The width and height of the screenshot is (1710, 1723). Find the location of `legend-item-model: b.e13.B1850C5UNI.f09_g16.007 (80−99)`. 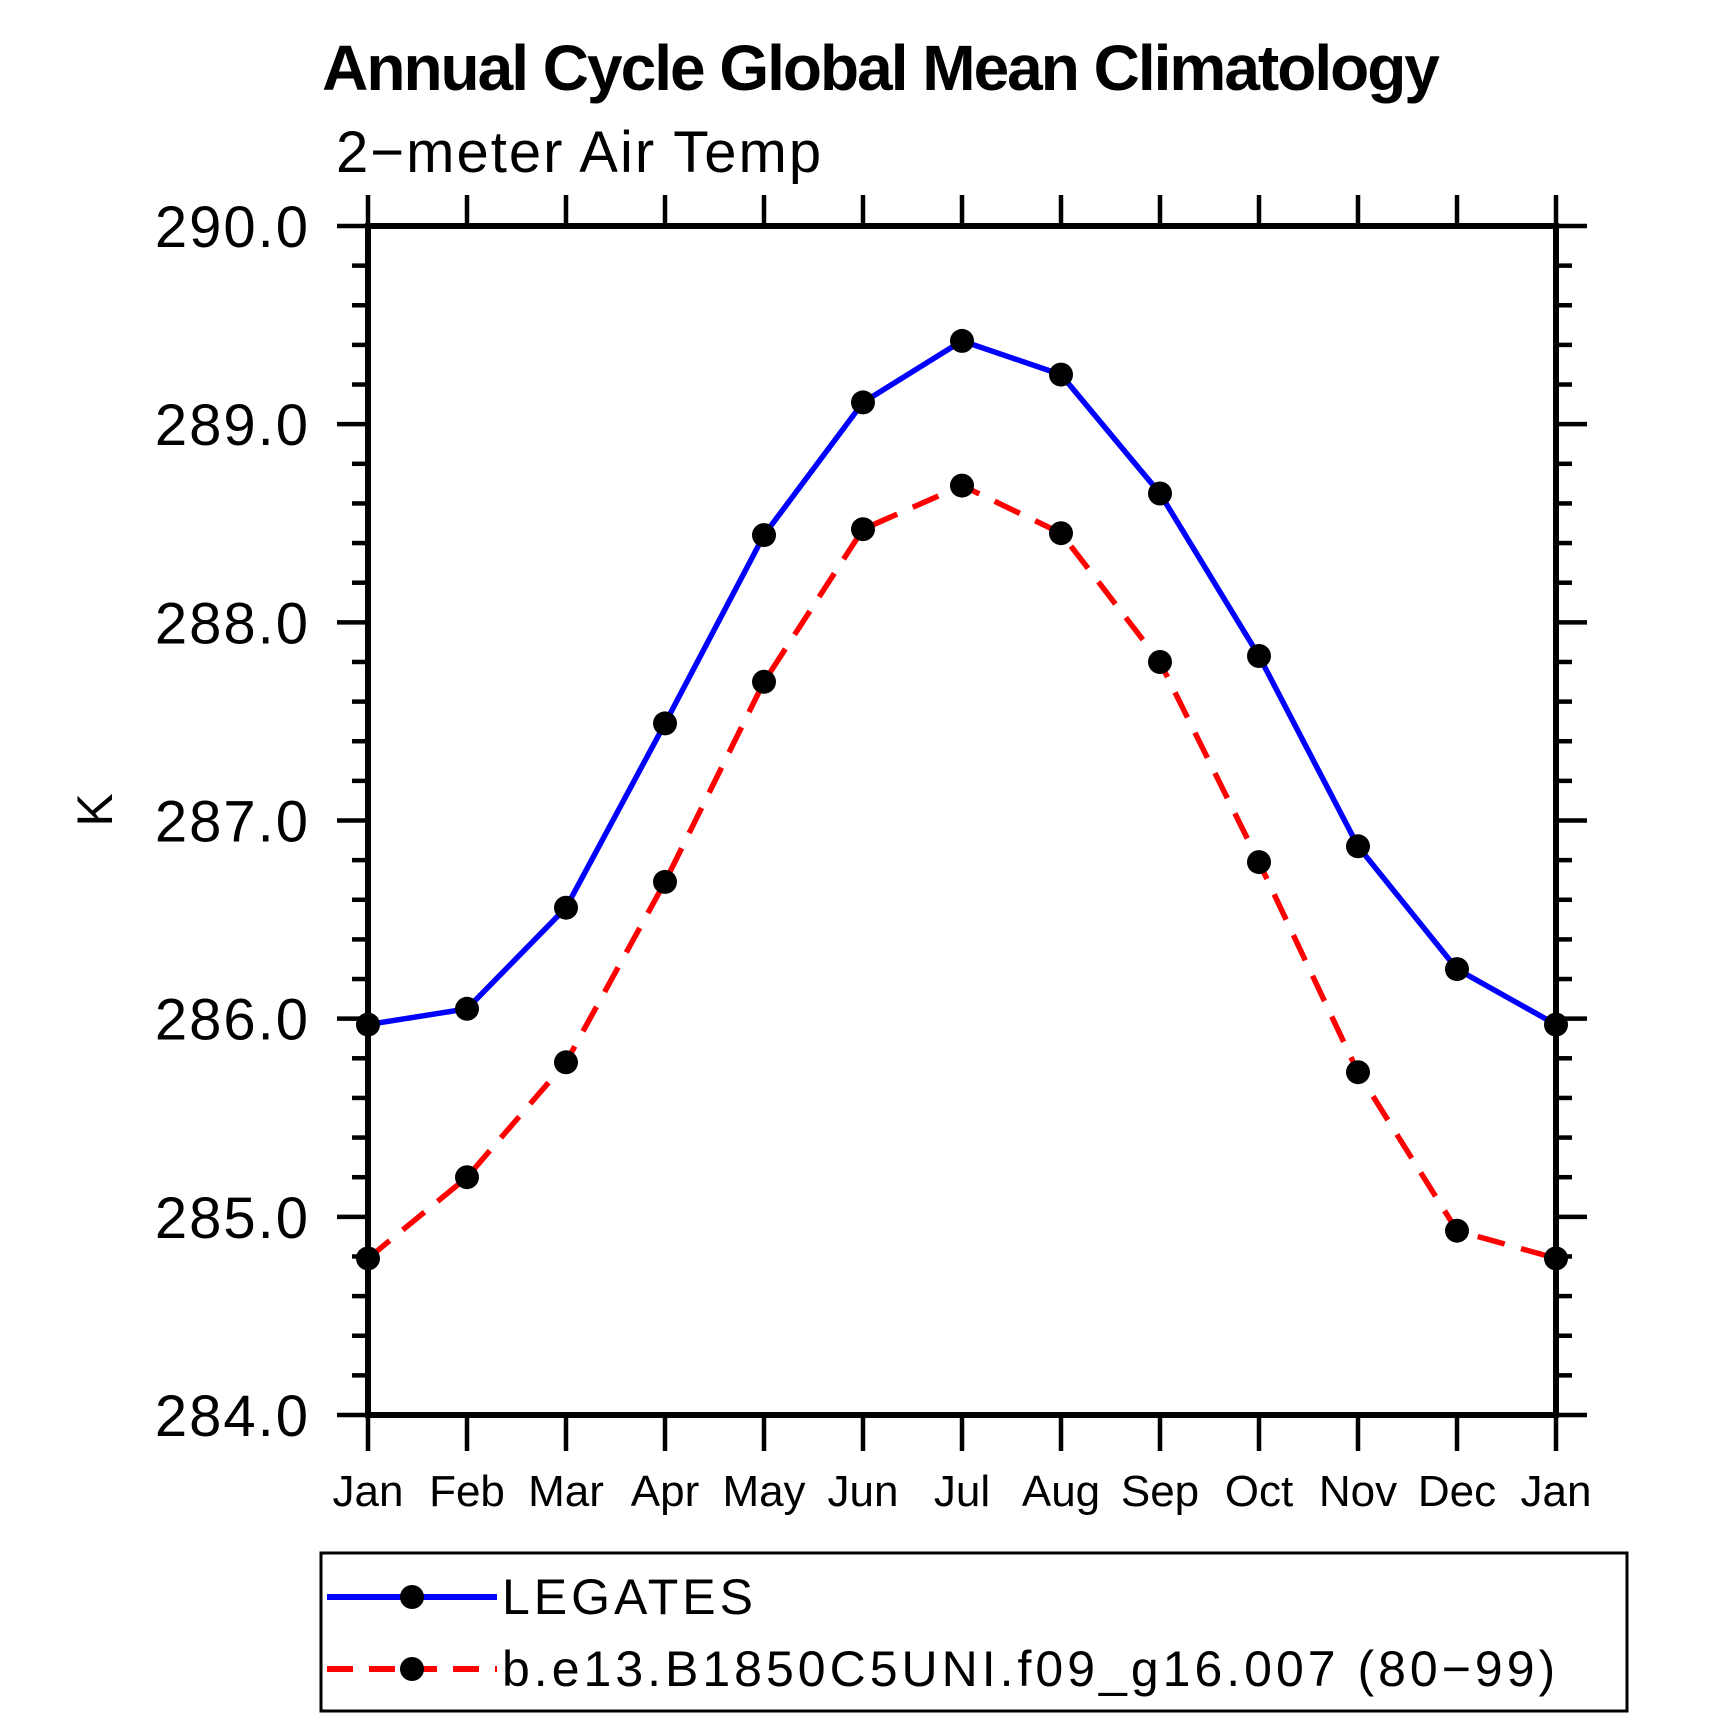

legend-item-model: b.e13.B1850C5UNI.f09_g16.007 (80−99) is located at coordinates (943, 1669).